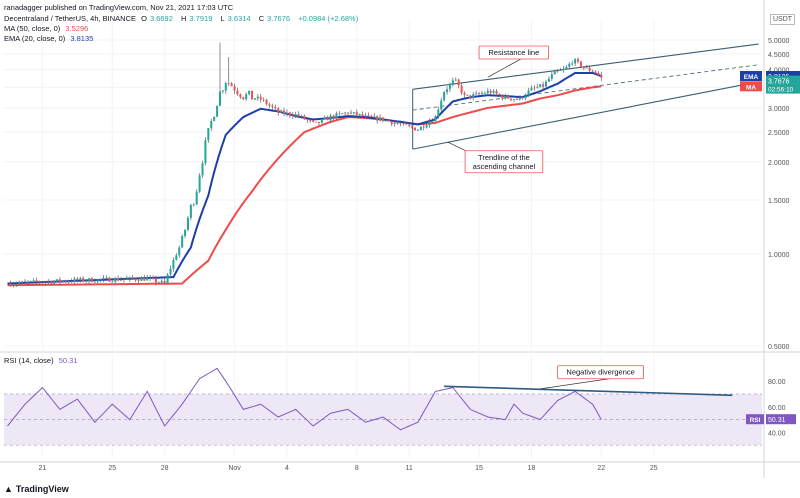 Image resolution: width=800 pixels, height=498 pixels. What do you see at coordinates (654, 468) in the screenshot?
I see `time-tick-label: 25` at bounding box center [654, 468].